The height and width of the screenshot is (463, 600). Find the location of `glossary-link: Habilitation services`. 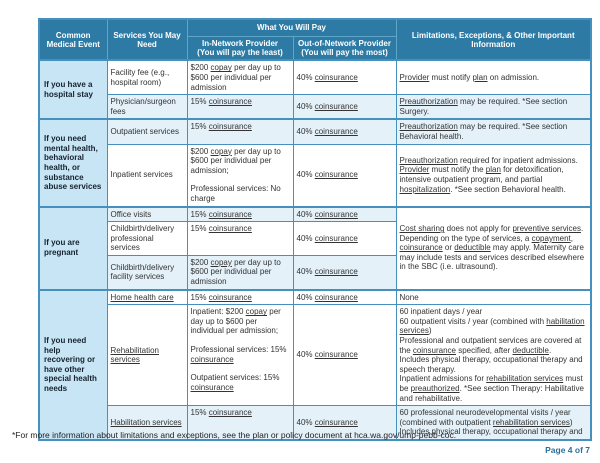

glossary-link: Habilitation services is located at coordinates (146, 422).